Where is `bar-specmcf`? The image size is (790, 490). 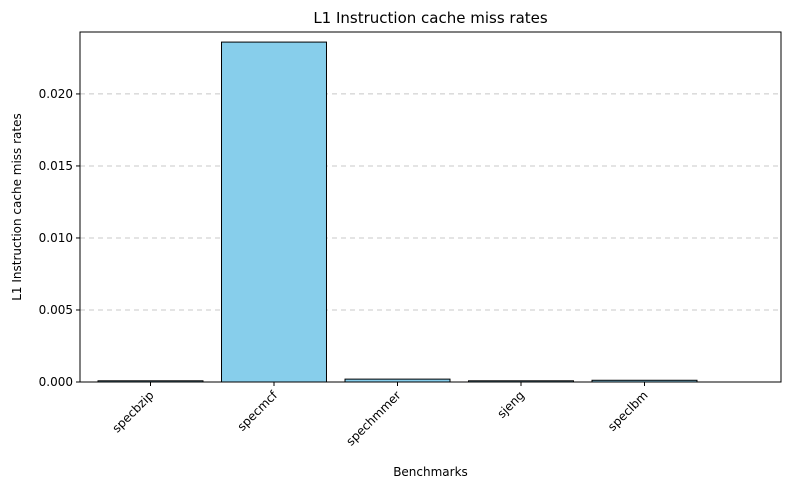 bar-specmcf is located at coordinates (274, 212).